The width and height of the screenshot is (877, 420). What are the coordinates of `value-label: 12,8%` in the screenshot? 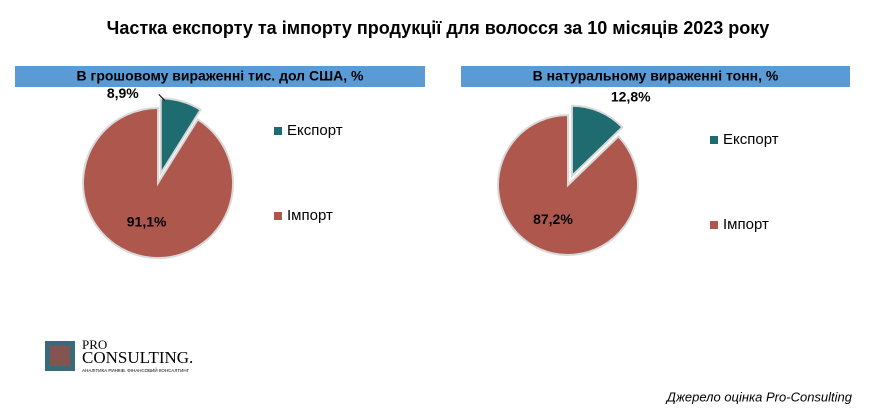 It's located at (631, 96).